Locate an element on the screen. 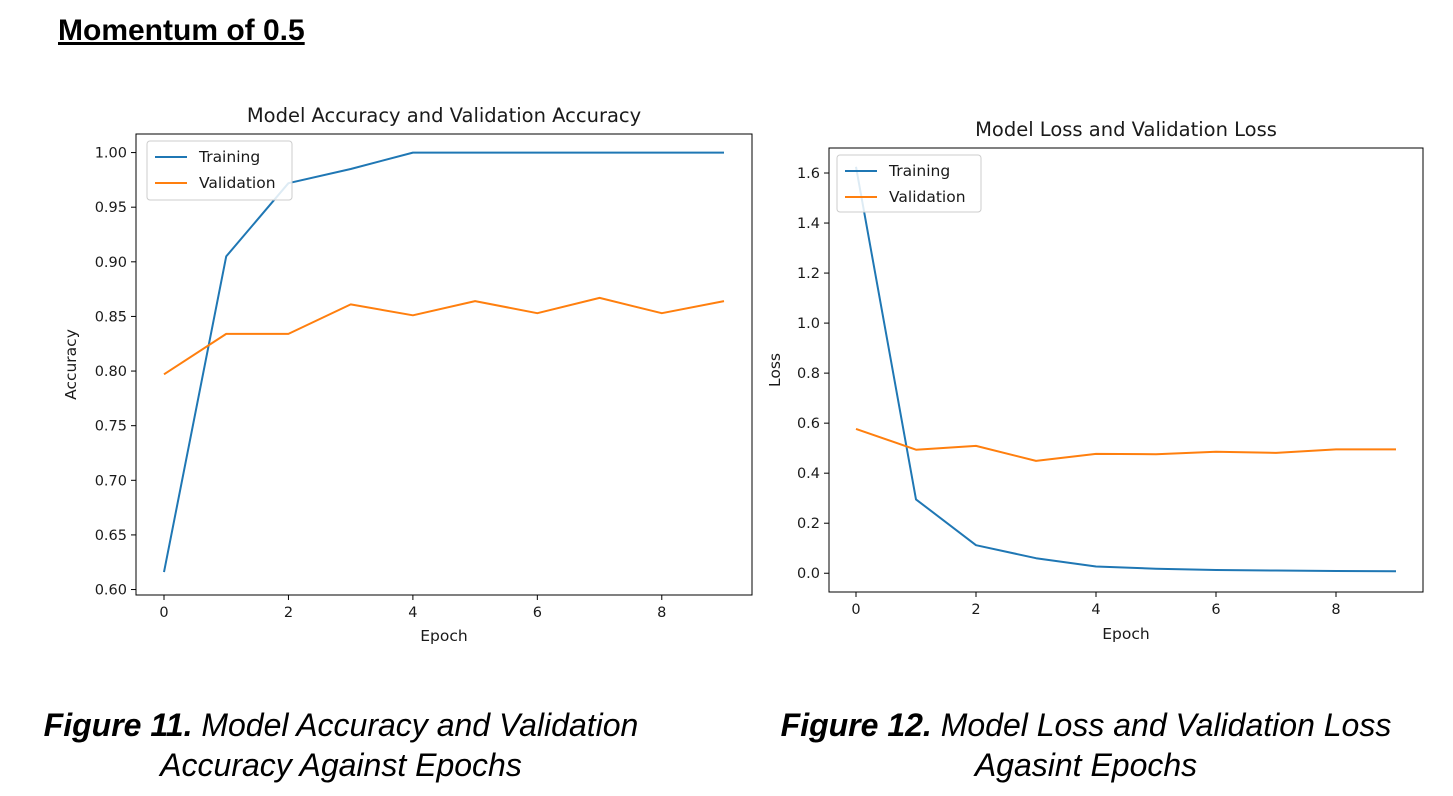 The width and height of the screenshot is (1453, 796). x-tick-label: 8 is located at coordinates (661, 613).